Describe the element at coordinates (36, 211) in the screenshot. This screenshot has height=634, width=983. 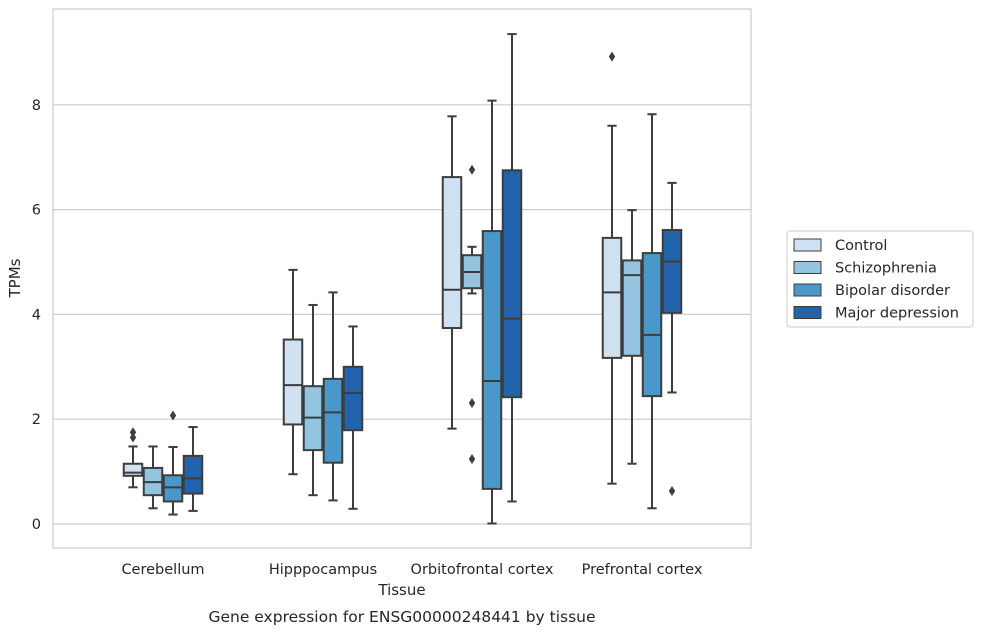
I see `y-tick-label: 6` at that location.